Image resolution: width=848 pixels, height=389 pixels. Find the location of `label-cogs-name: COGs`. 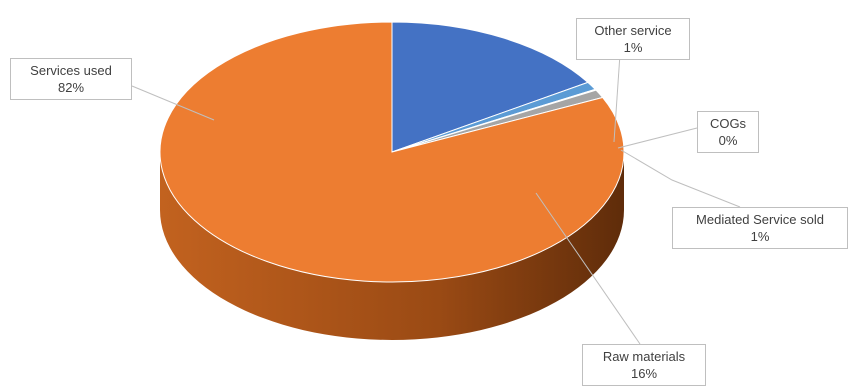

label-cogs-name: COGs is located at coordinates (728, 123).